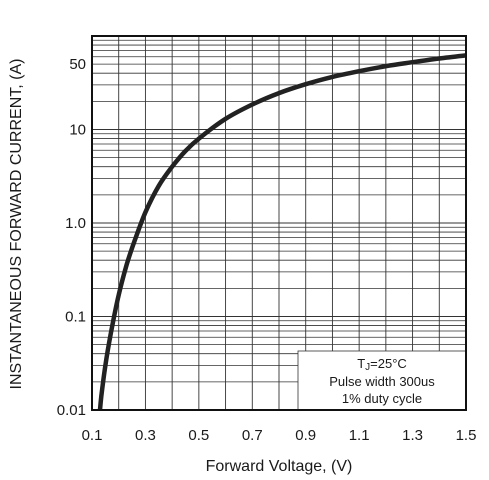  I want to click on x-tick-label: 0.5, so click(198, 435).